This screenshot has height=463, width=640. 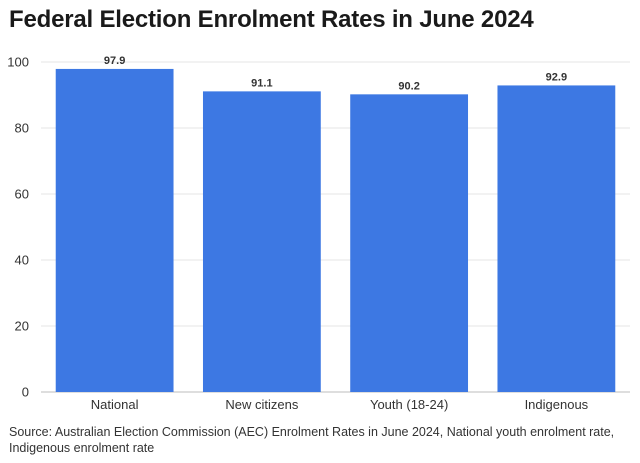 I want to click on data-label: 90.2, so click(x=408, y=86).